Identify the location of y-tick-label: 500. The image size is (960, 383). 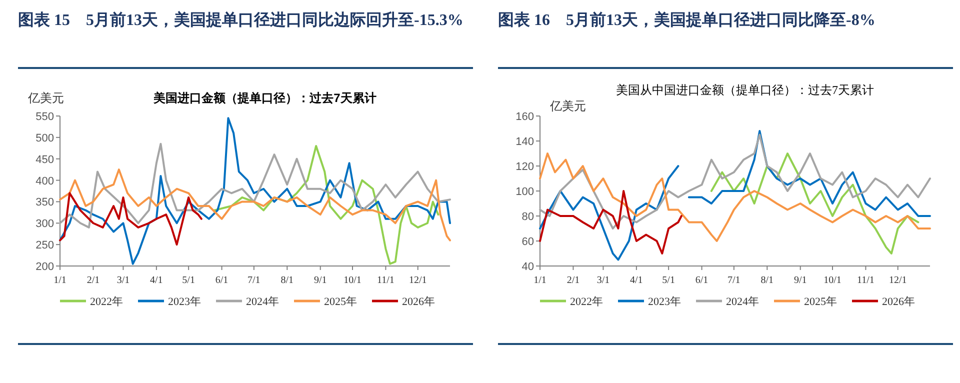
(45, 138).